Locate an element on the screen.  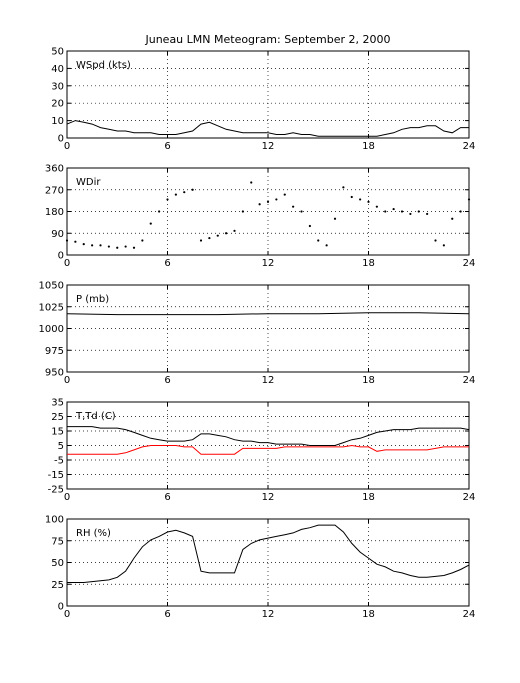
panel-label: P (mb) is located at coordinates (92, 299).